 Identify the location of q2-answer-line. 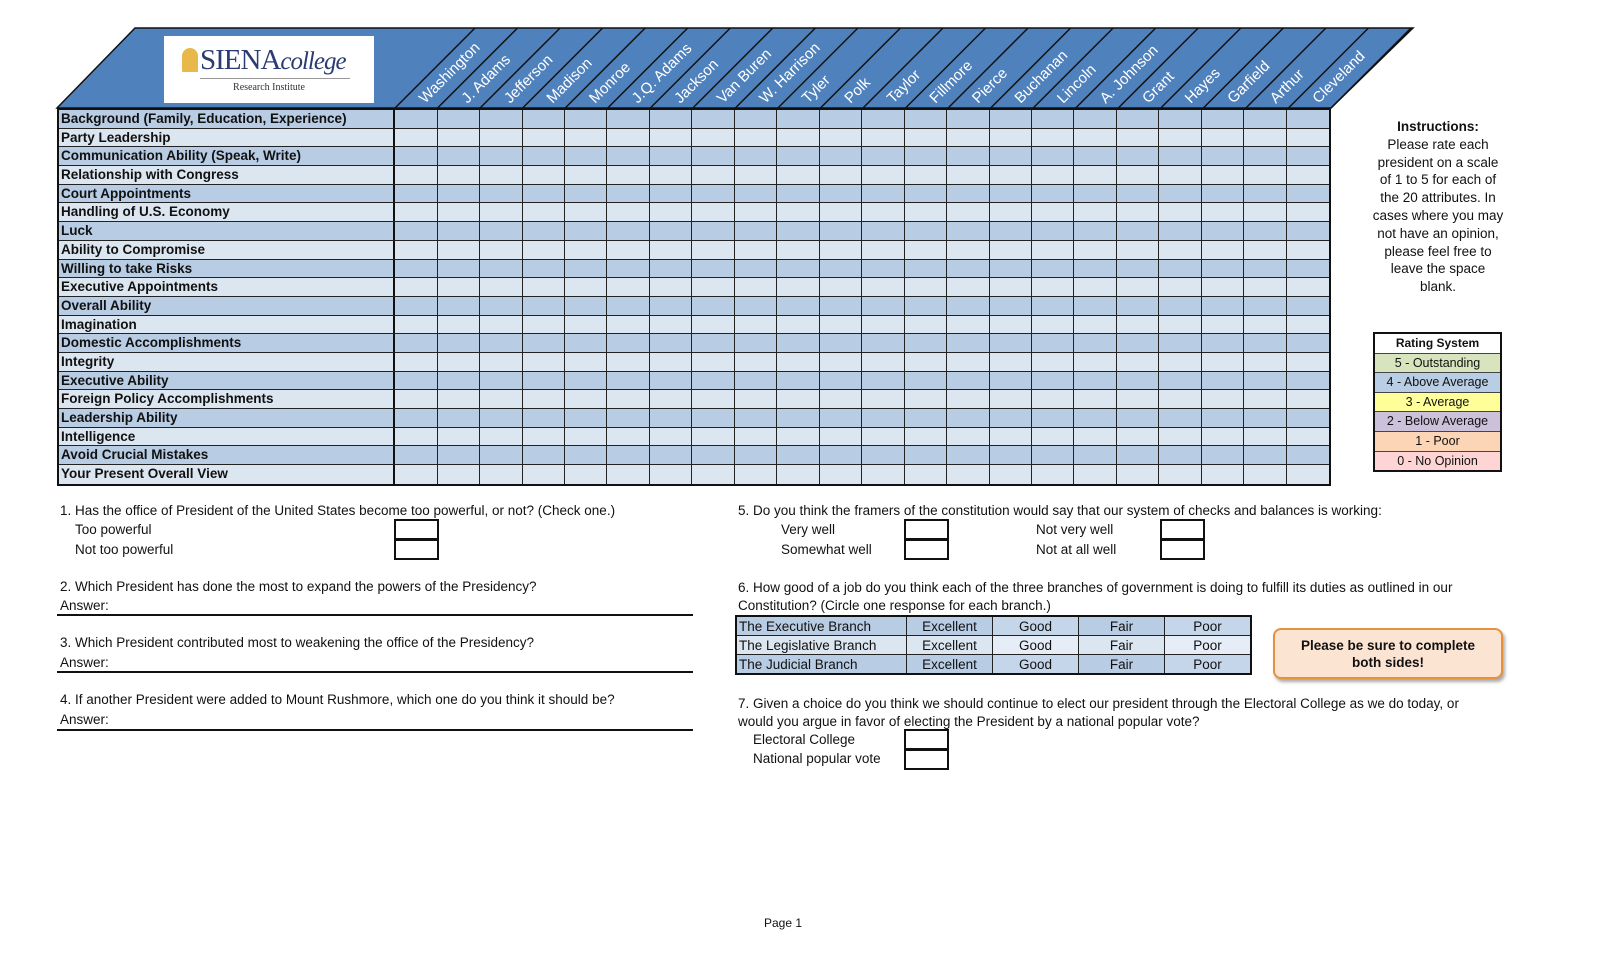
(375, 615).